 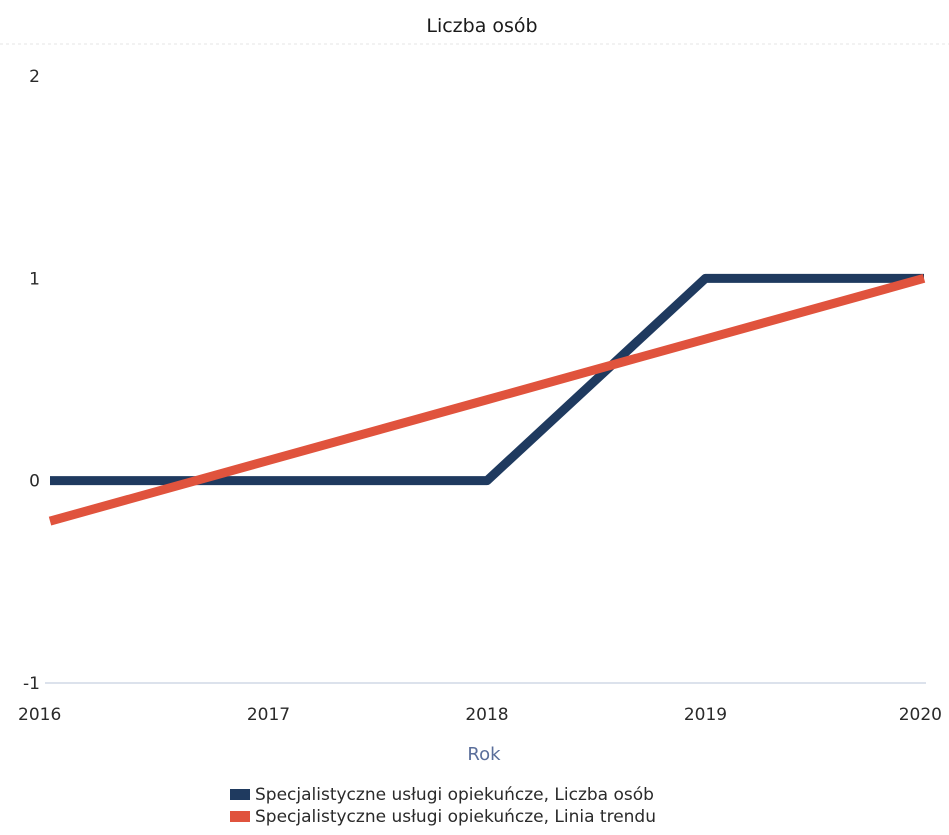 I want to click on y-tick-label: 2, so click(x=34, y=77).